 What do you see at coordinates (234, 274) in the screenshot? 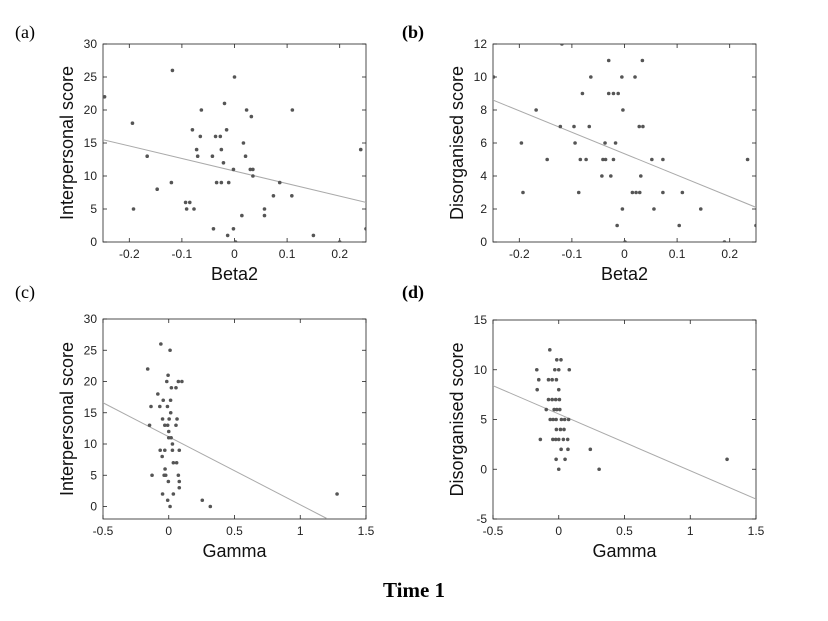
I see `x-axis-label: Beta2` at bounding box center [234, 274].